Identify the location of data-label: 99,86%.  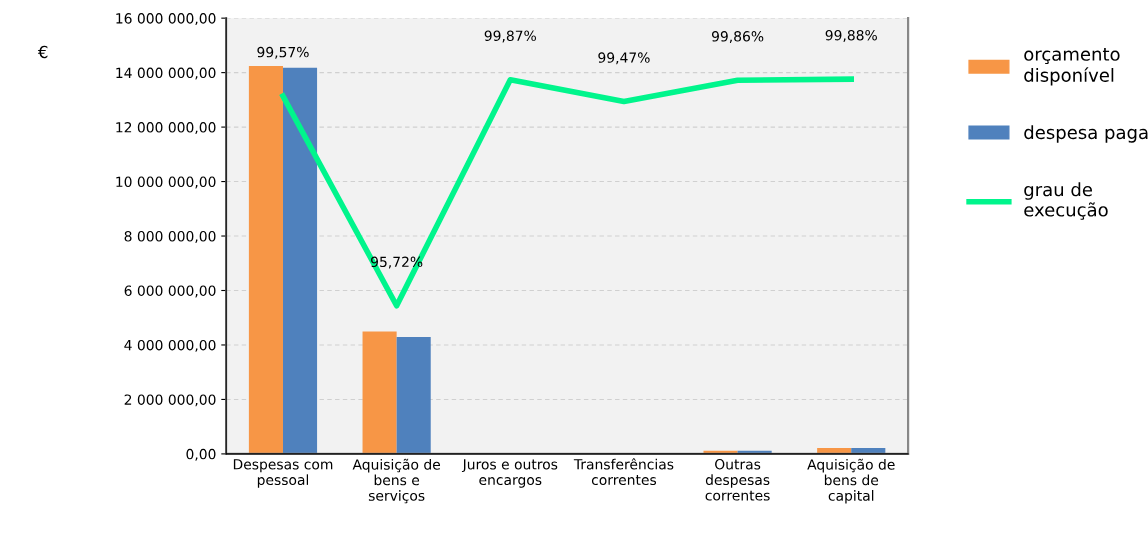
(737, 37).